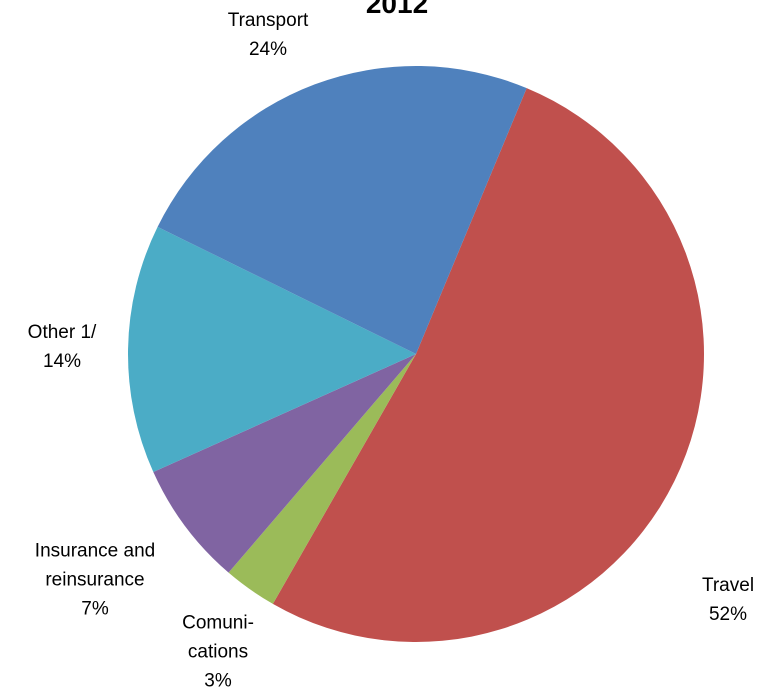  Describe the element at coordinates (218, 680) in the screenshot. I see `value-label: 3%` at that location.